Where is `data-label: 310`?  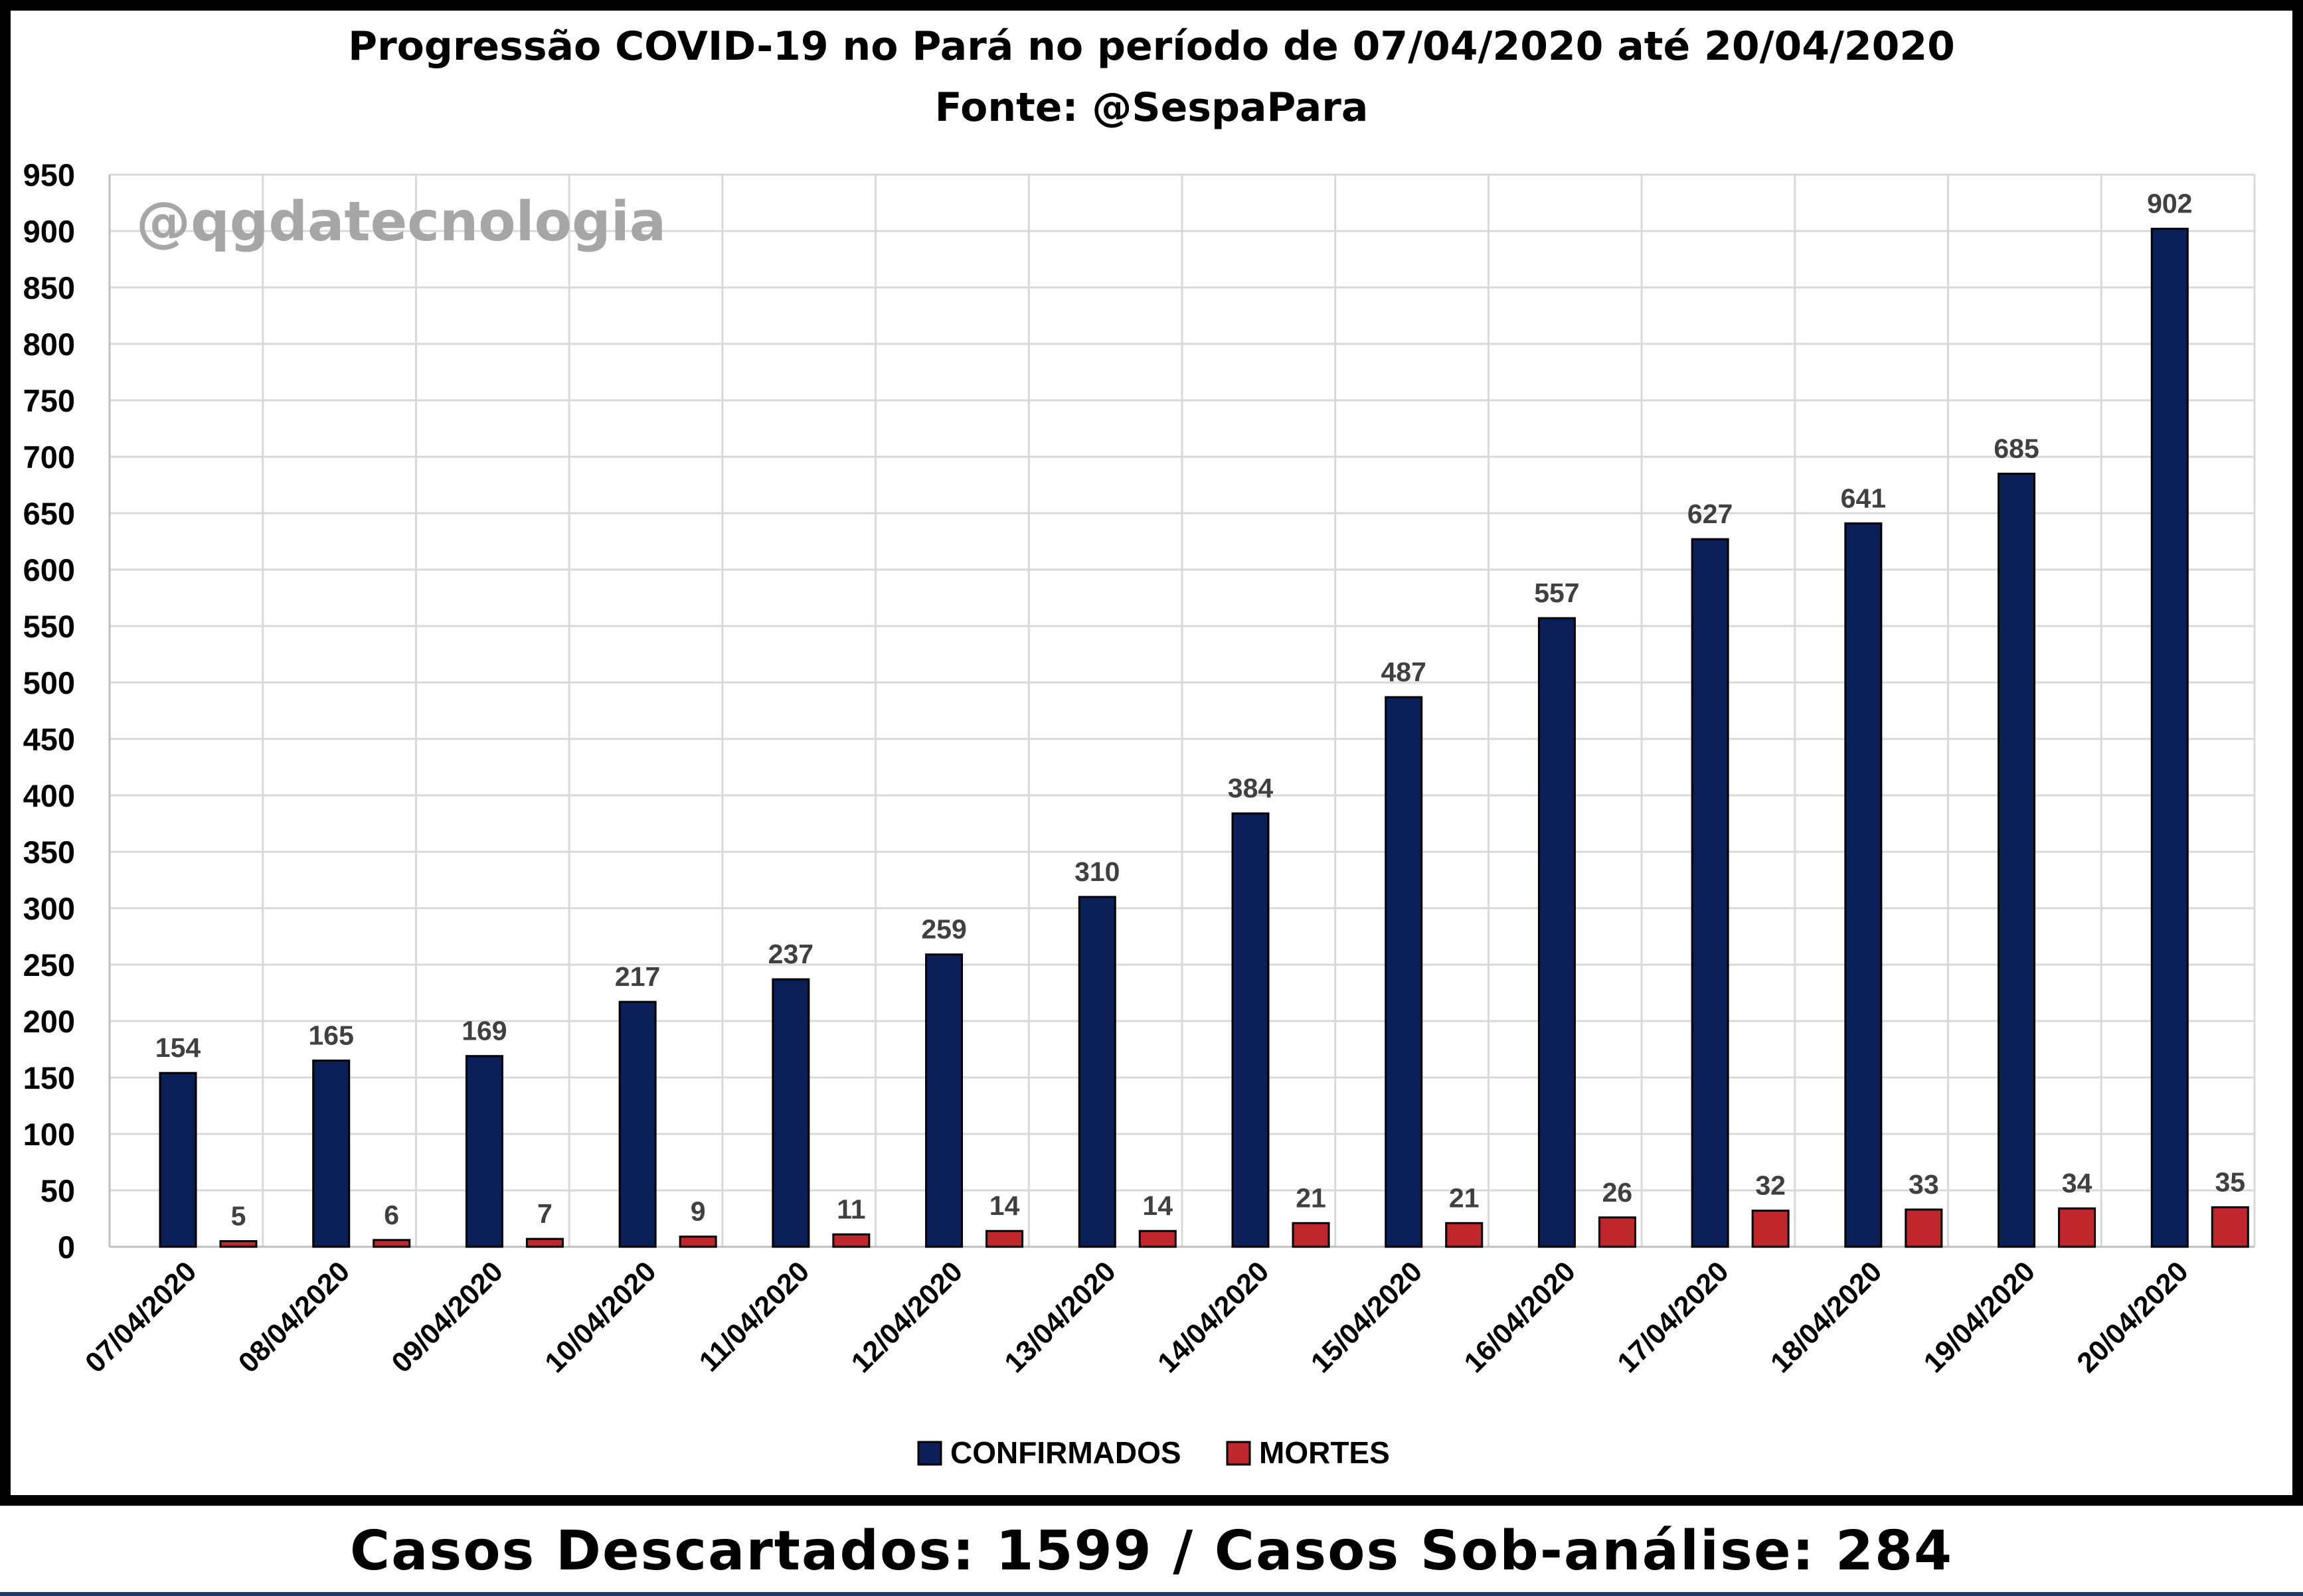 data-label: 310 is located at coordinates (1097, 871).